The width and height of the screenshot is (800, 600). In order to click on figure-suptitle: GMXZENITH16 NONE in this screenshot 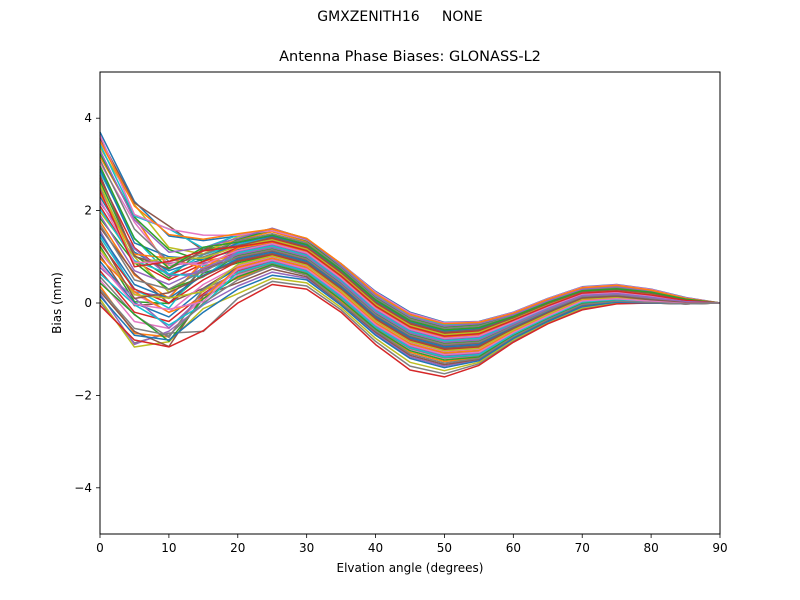, I will do `click(400, 17)`.